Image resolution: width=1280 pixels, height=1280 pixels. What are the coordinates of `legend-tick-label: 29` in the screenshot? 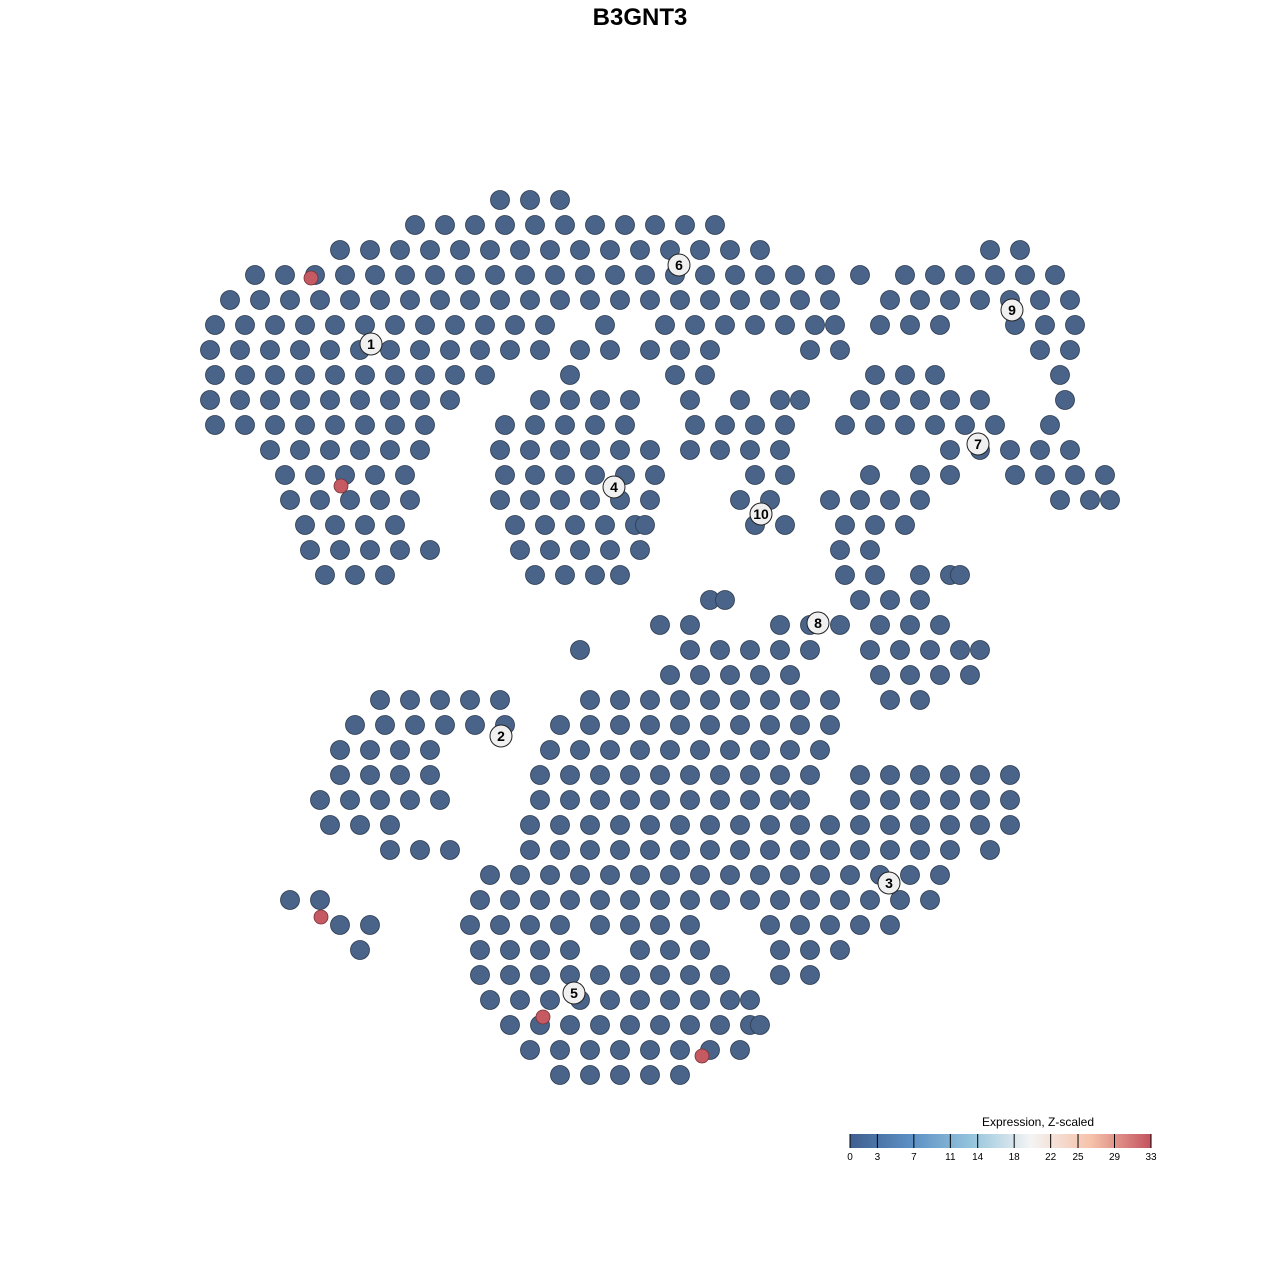 It's located at (1115, 1157).